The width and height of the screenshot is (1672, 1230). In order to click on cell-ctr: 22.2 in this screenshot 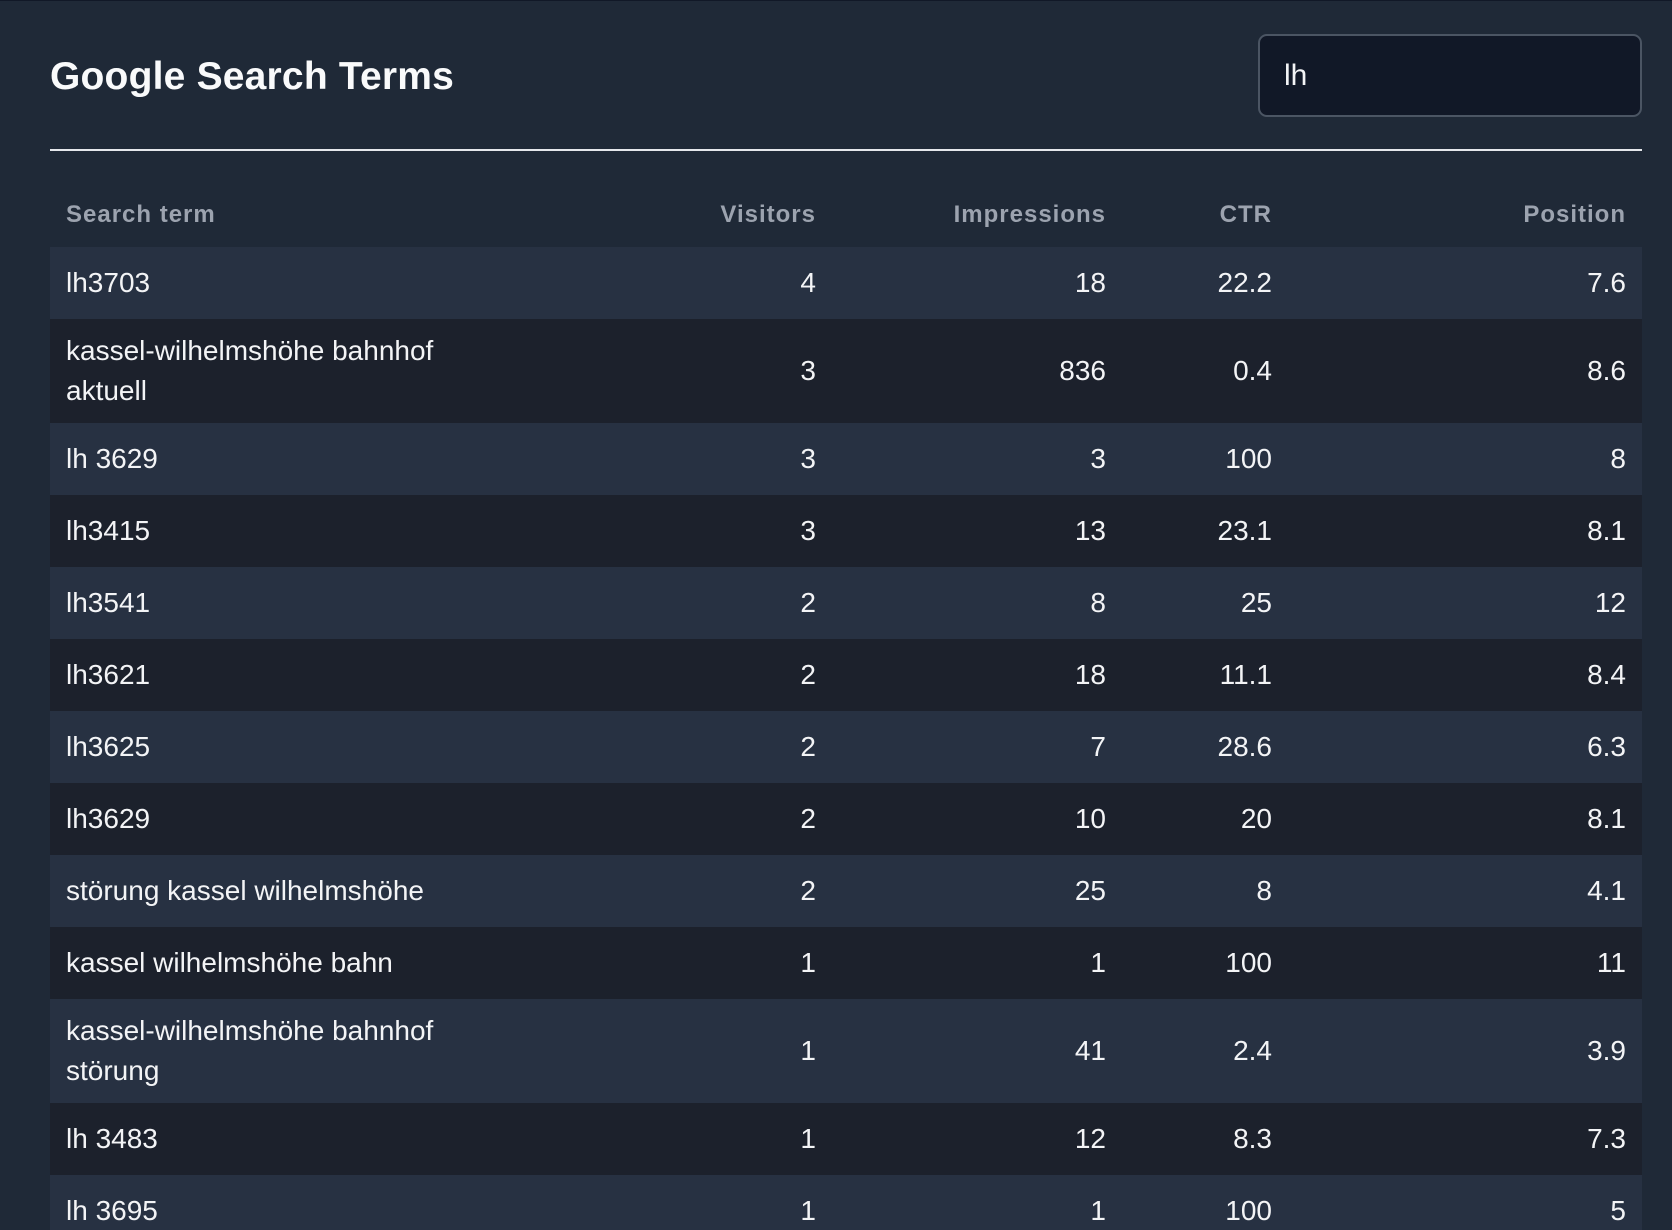, I will do `click(1245, 282)`.